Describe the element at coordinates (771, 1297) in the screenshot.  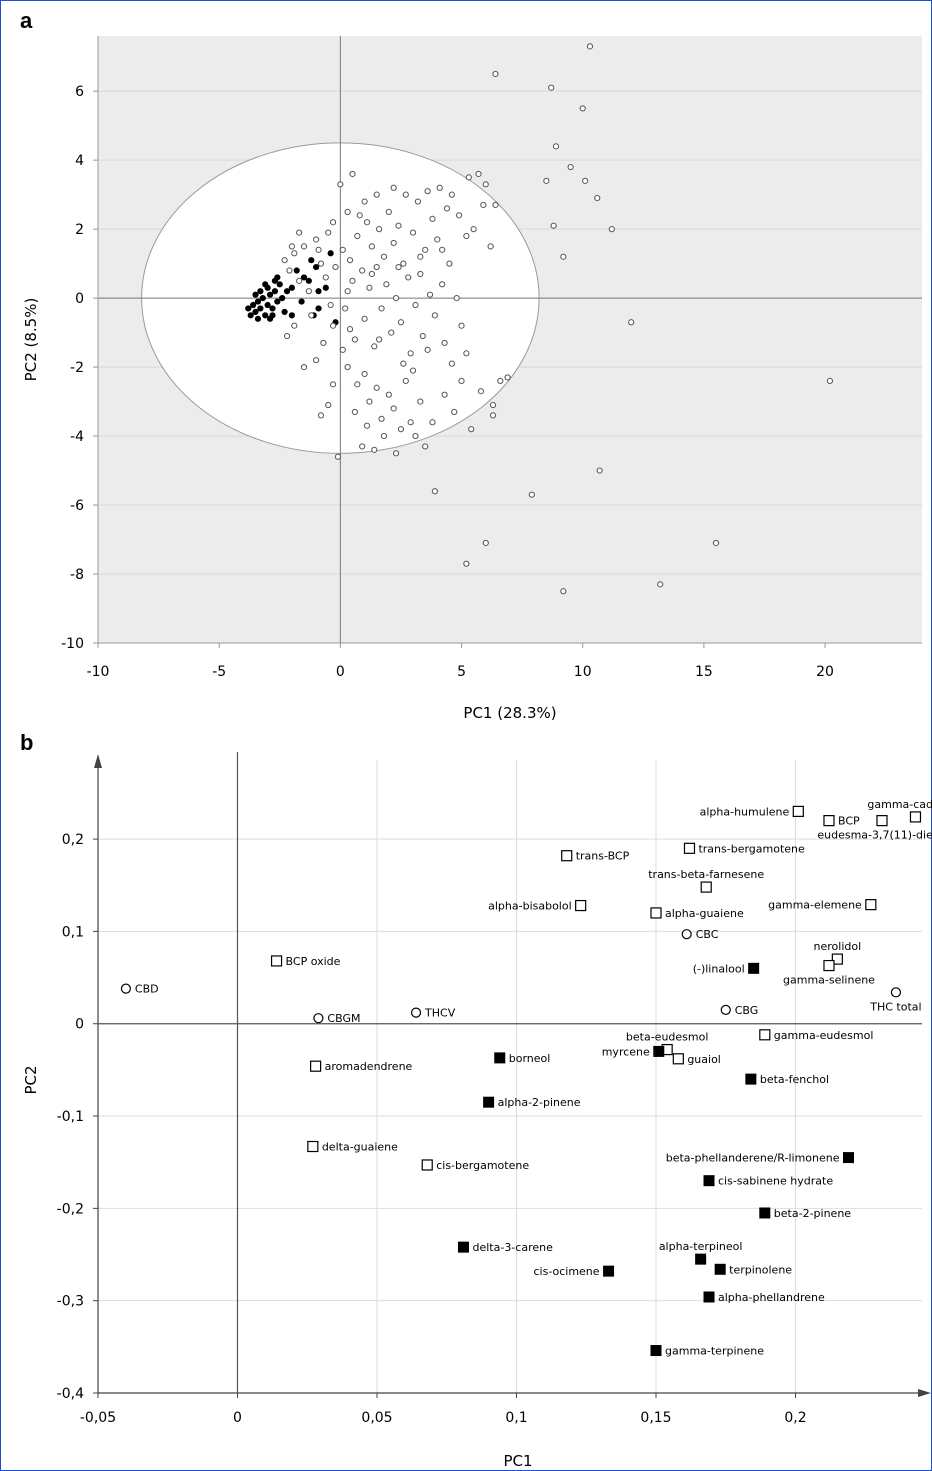
I see `label-alpha-phellandrene: alpha-phellandrene` at that location.